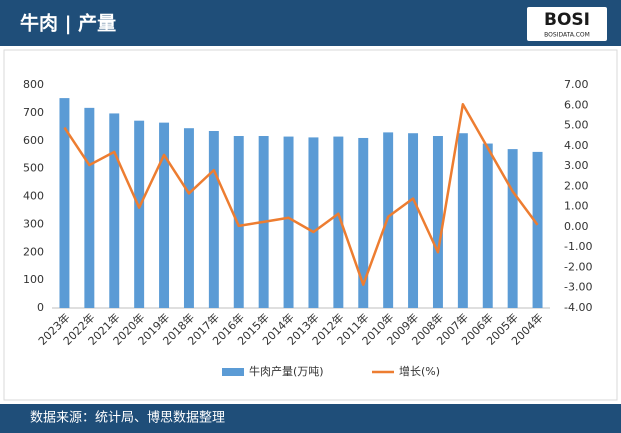  I want to click on y-tick-label: 500, so click(33, 168).